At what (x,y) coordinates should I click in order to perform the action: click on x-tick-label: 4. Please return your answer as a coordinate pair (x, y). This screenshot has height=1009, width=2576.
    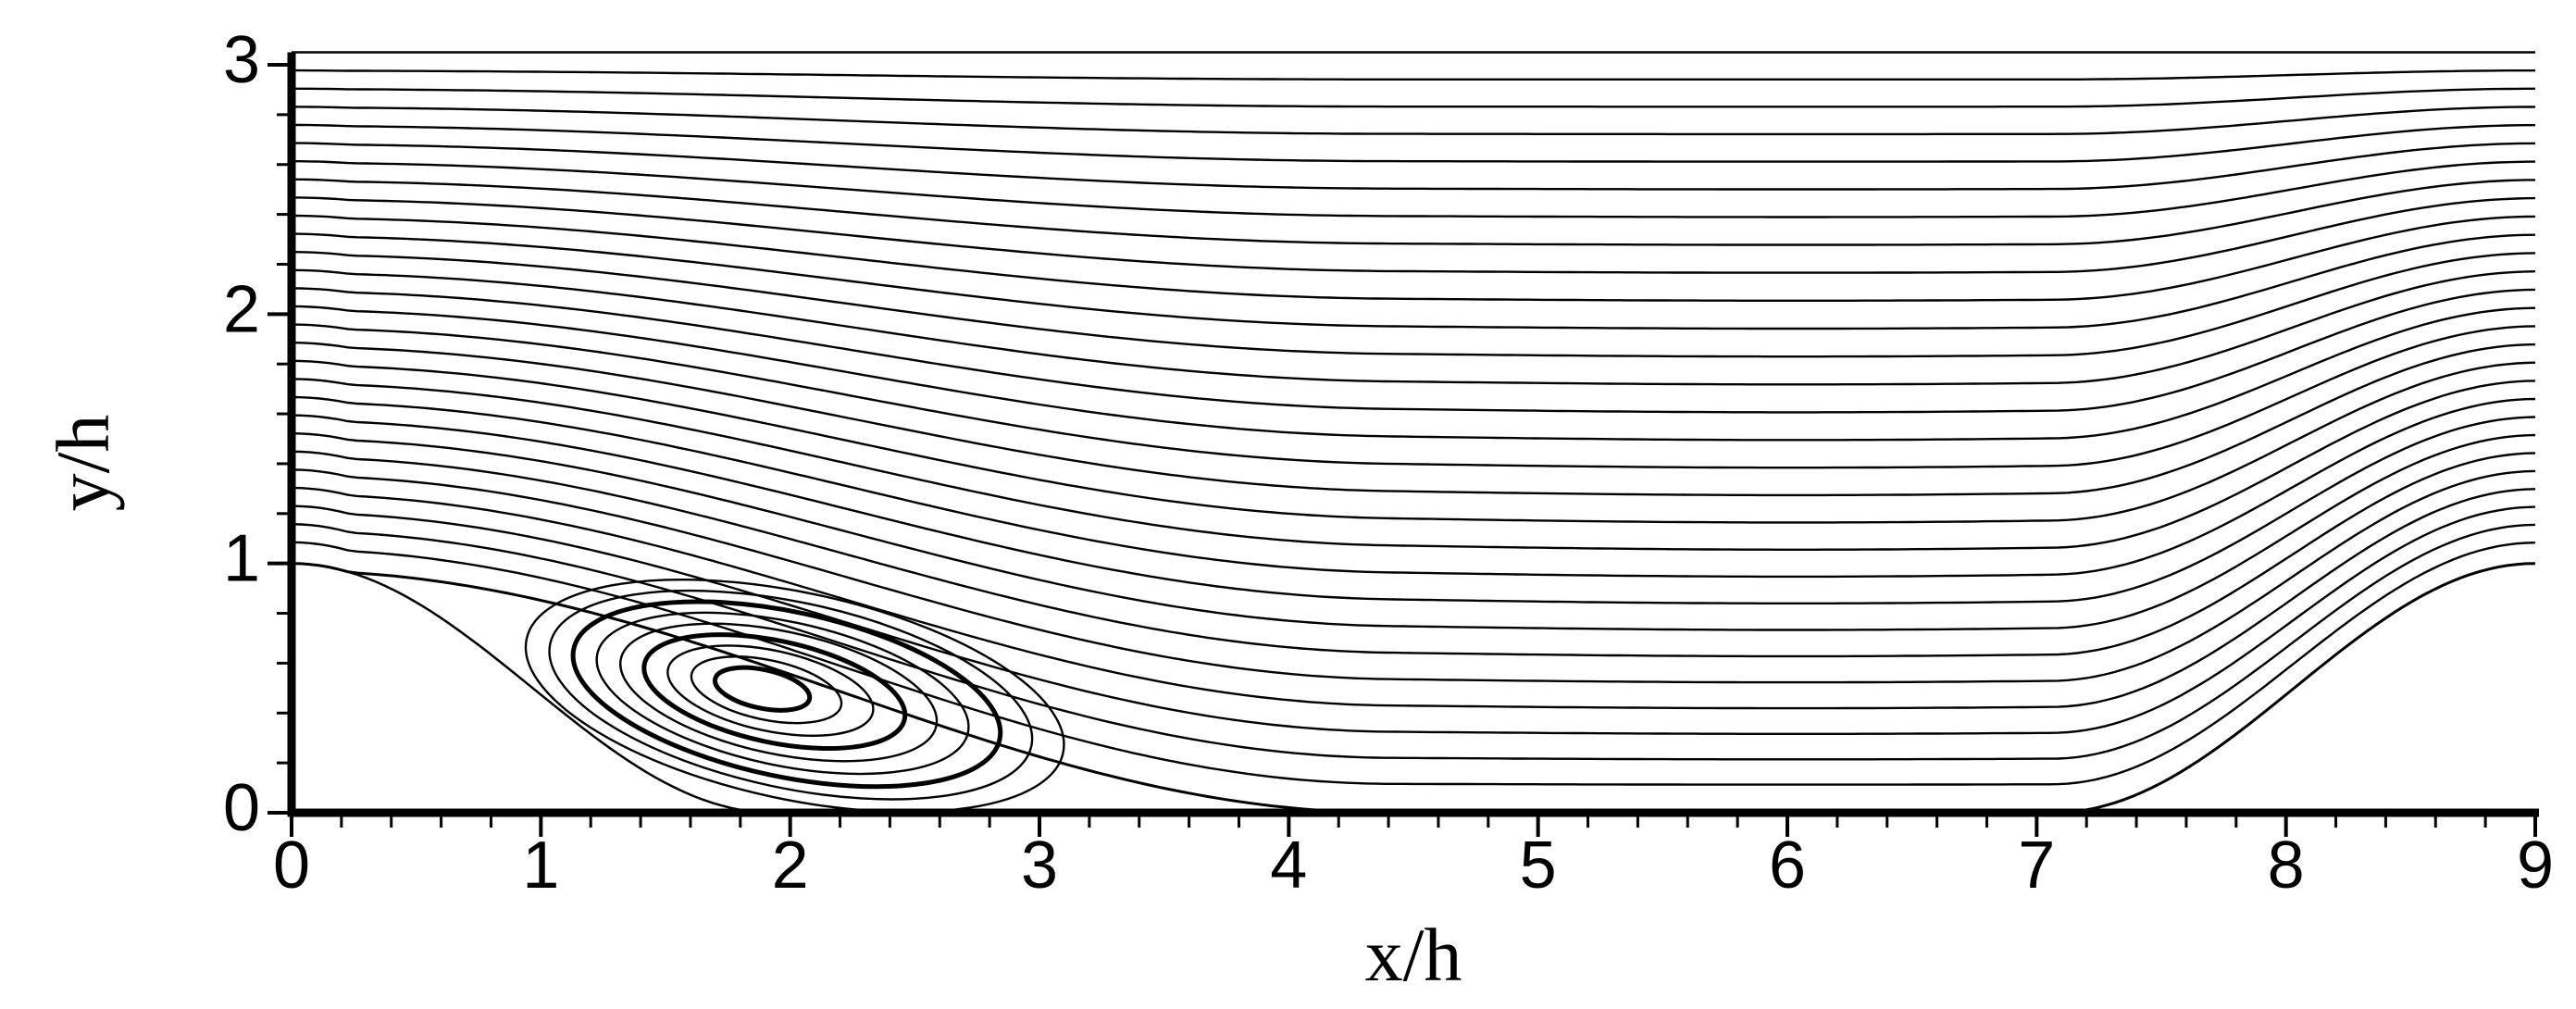
    Looking at the image, I should click on (1288, 865).